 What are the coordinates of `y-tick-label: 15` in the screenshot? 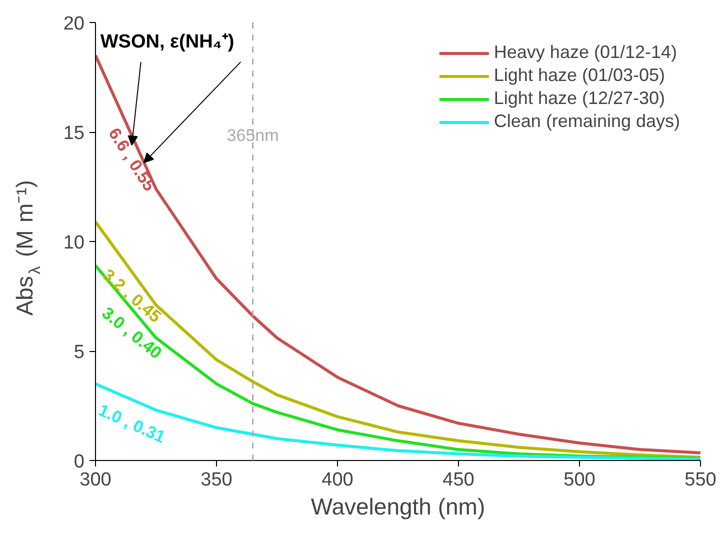 It's located at (74, 133).